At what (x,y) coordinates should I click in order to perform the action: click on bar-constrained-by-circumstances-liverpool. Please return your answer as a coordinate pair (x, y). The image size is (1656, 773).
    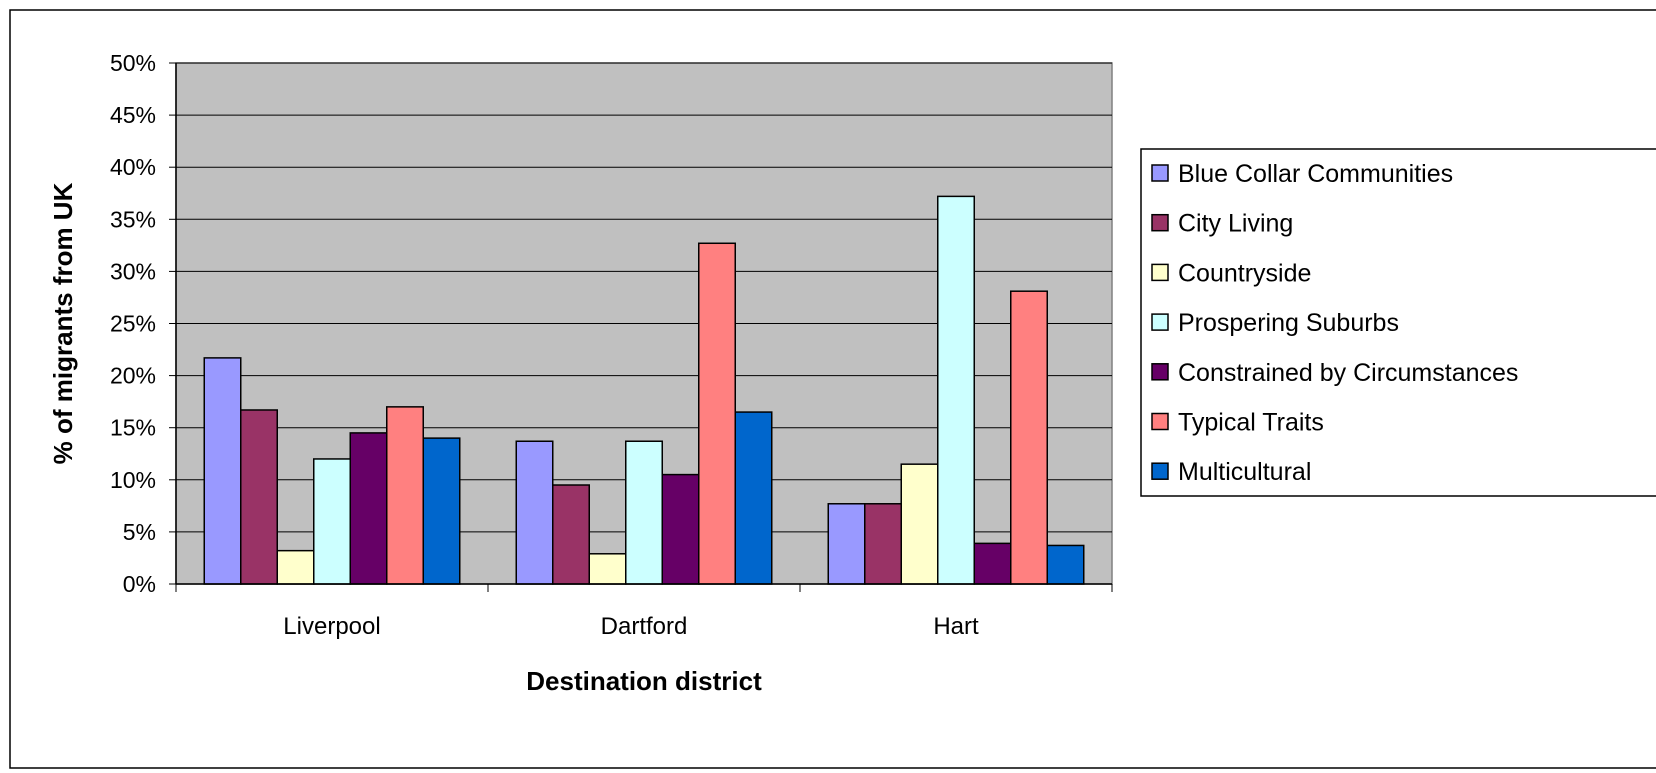
    Looking at the image, I should click on (368, 508).